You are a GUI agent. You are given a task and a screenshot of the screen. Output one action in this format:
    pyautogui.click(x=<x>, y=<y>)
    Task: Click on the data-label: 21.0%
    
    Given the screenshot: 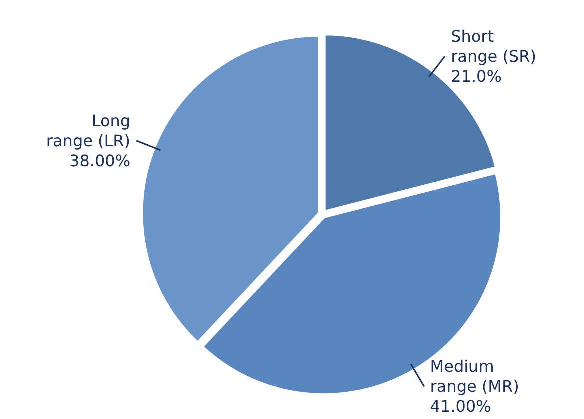 What is the action you would take?
    pyautogui.click(x=476, y=76)
    